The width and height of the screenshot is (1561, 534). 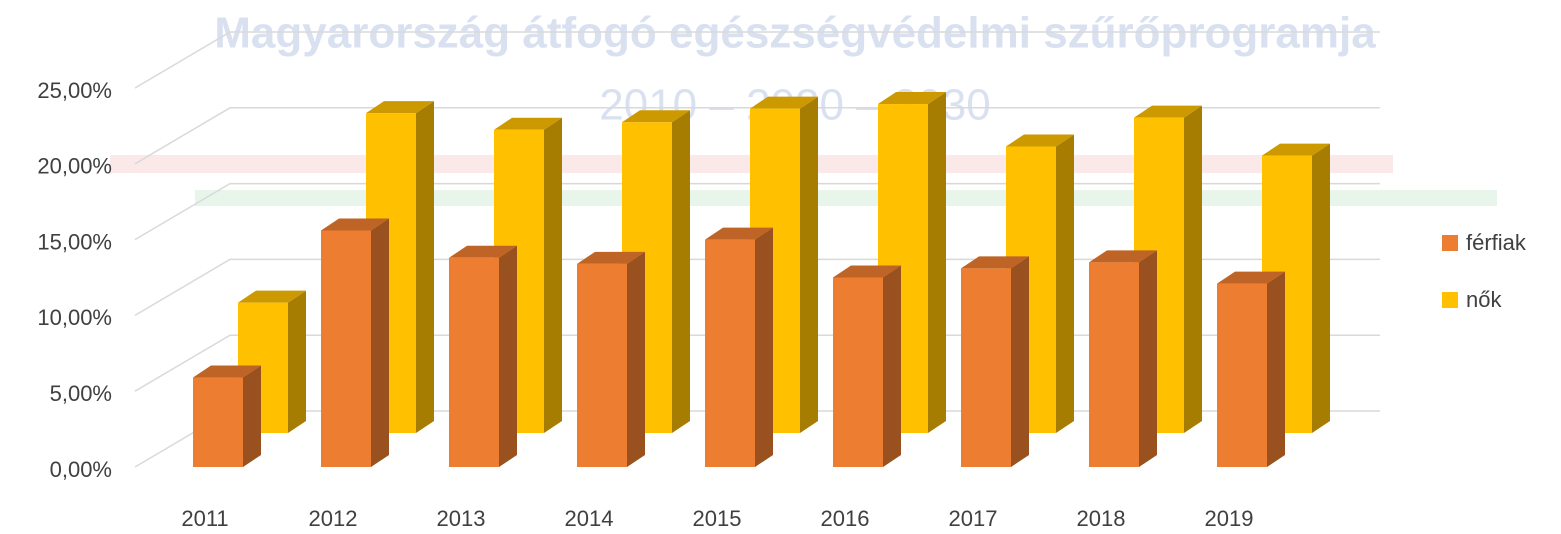 What do you see at coordinates (1484, 299) in the screenshot?
I see `legend-label: nők` at bounding box center [1484, 299].